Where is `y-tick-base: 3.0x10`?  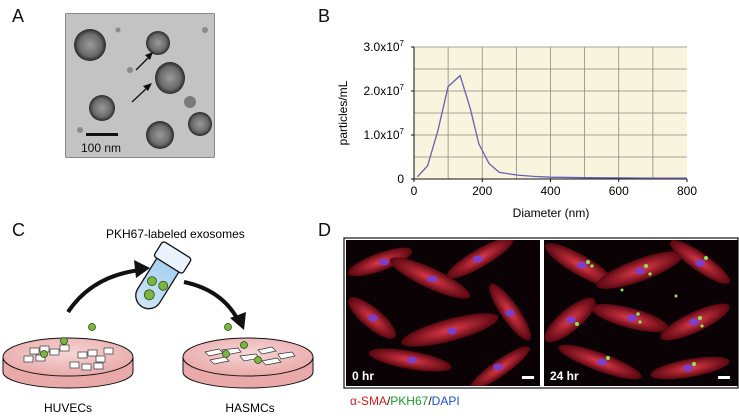
y-tick-base: 3.0x10 is located at coordinates (382, 47).